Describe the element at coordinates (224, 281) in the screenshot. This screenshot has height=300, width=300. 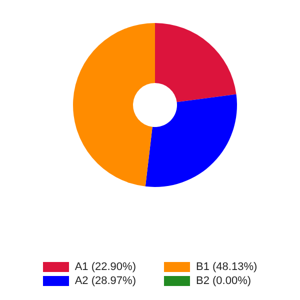
I see `legend-label: B2 (0.00%)` at that location.